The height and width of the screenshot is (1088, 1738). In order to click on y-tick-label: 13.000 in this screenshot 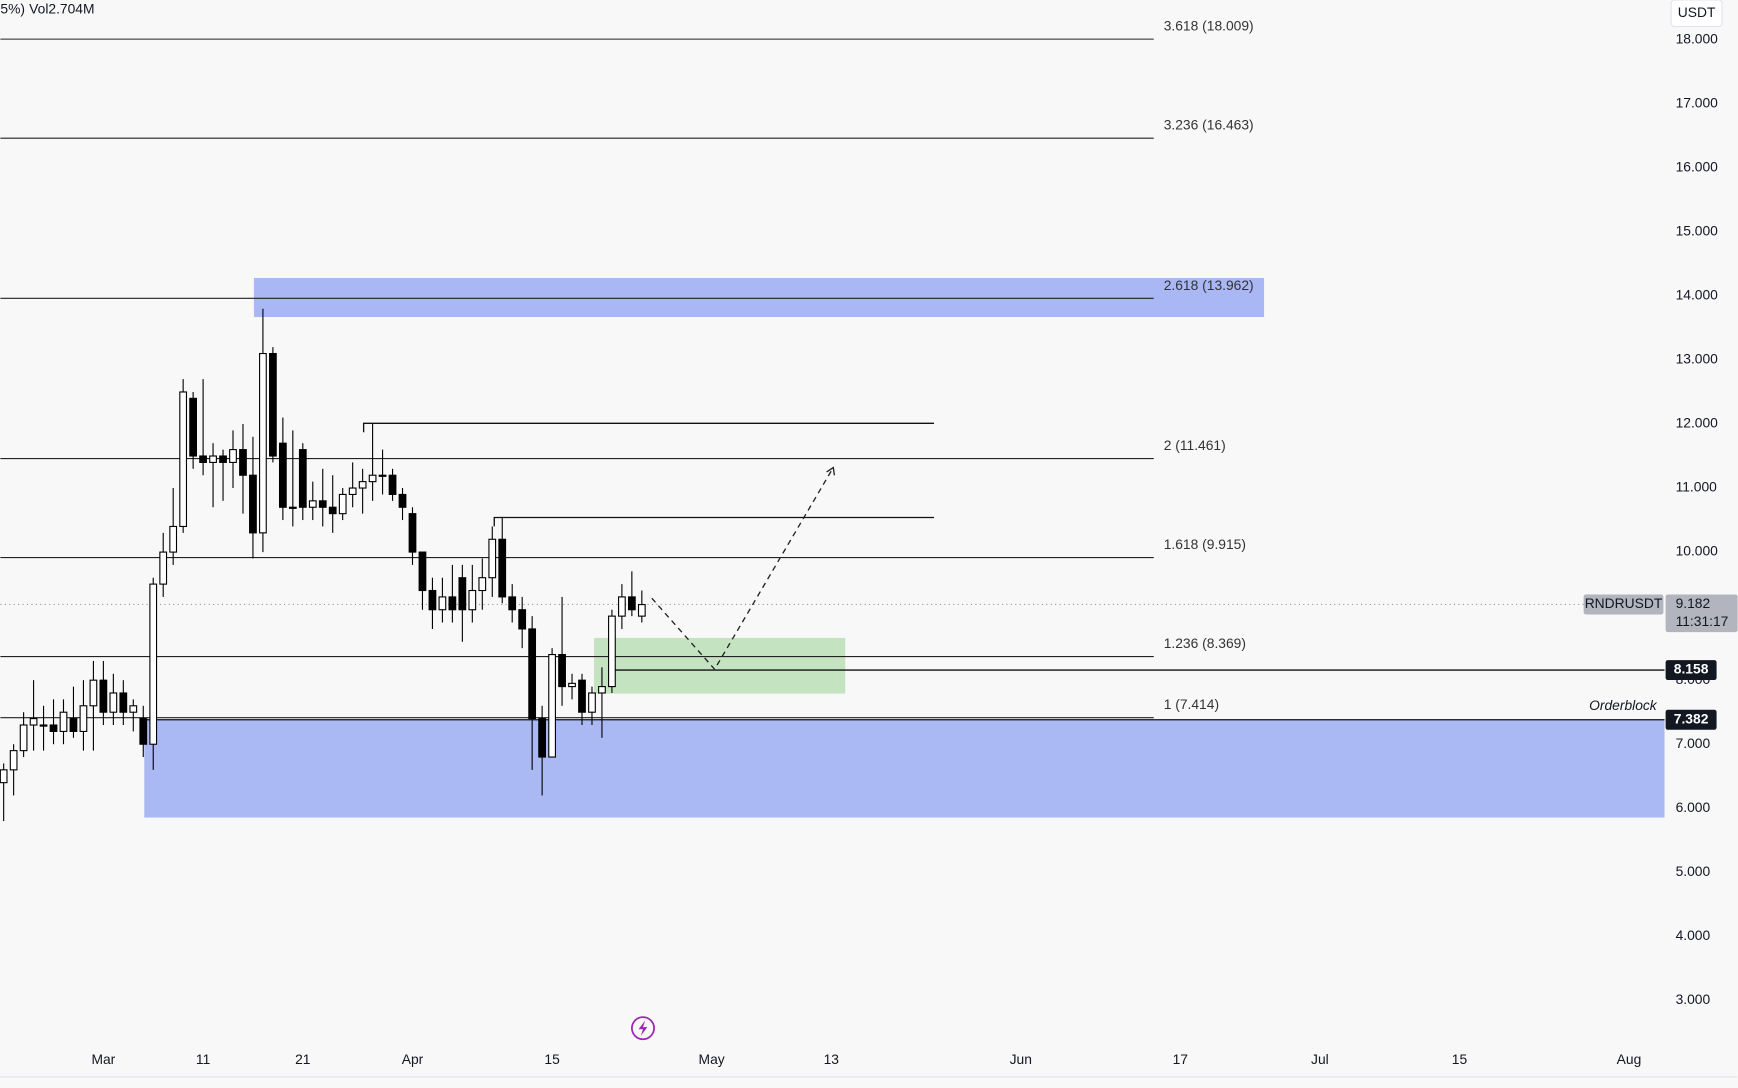, I will do `click(1697, 359)`.